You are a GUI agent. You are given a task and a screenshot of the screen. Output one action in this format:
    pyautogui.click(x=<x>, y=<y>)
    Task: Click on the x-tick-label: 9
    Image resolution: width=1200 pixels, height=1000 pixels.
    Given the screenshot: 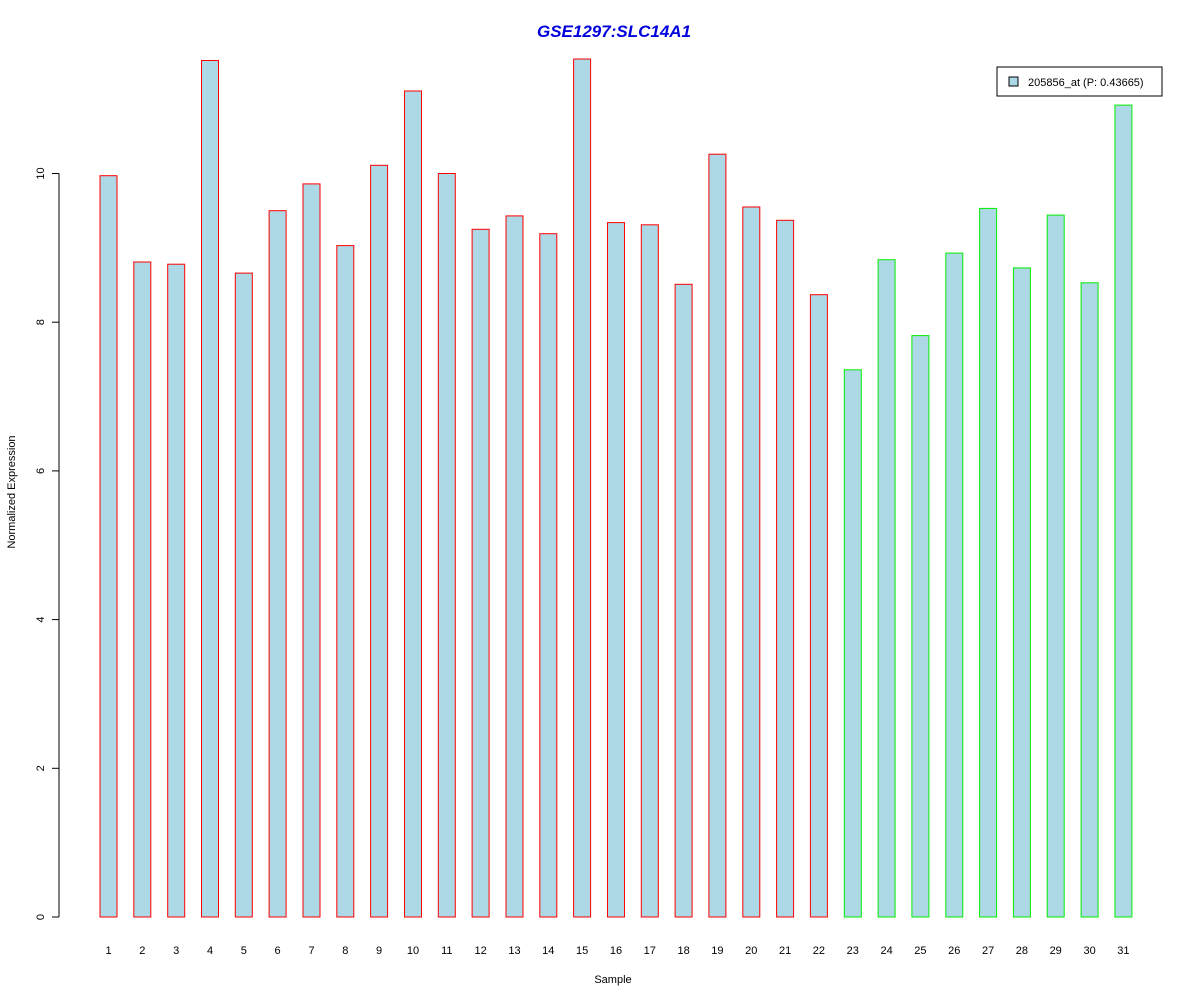 What is the action you would take?
    pyautogui.click(x=379, y=951)
    